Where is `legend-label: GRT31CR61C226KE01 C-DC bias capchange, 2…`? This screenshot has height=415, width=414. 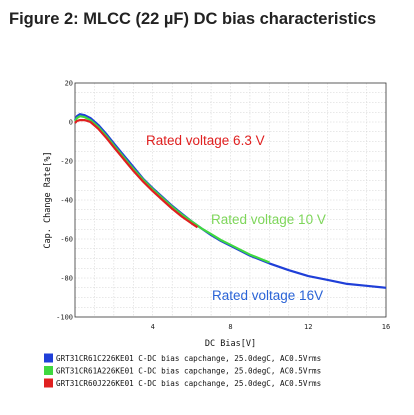
legend-label: GRT31CR61C226KE01 C-DC bias capchange, 2… is located at coordinates (188, 358).